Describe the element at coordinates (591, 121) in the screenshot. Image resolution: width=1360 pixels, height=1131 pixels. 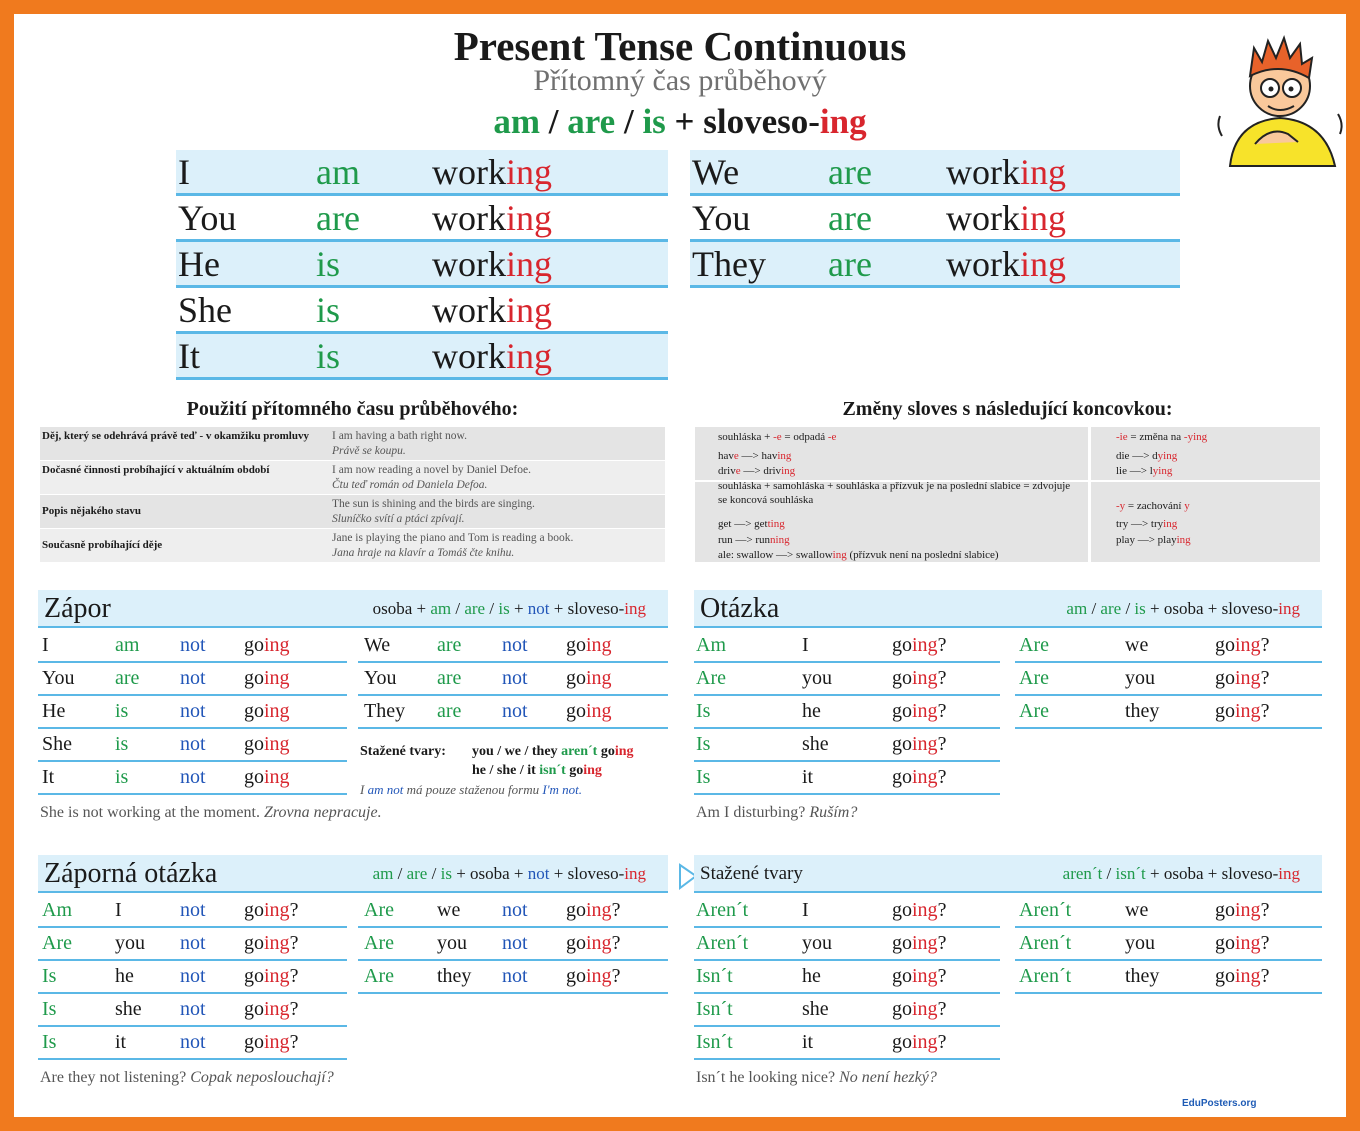
I see `text-segment: are` at that location.